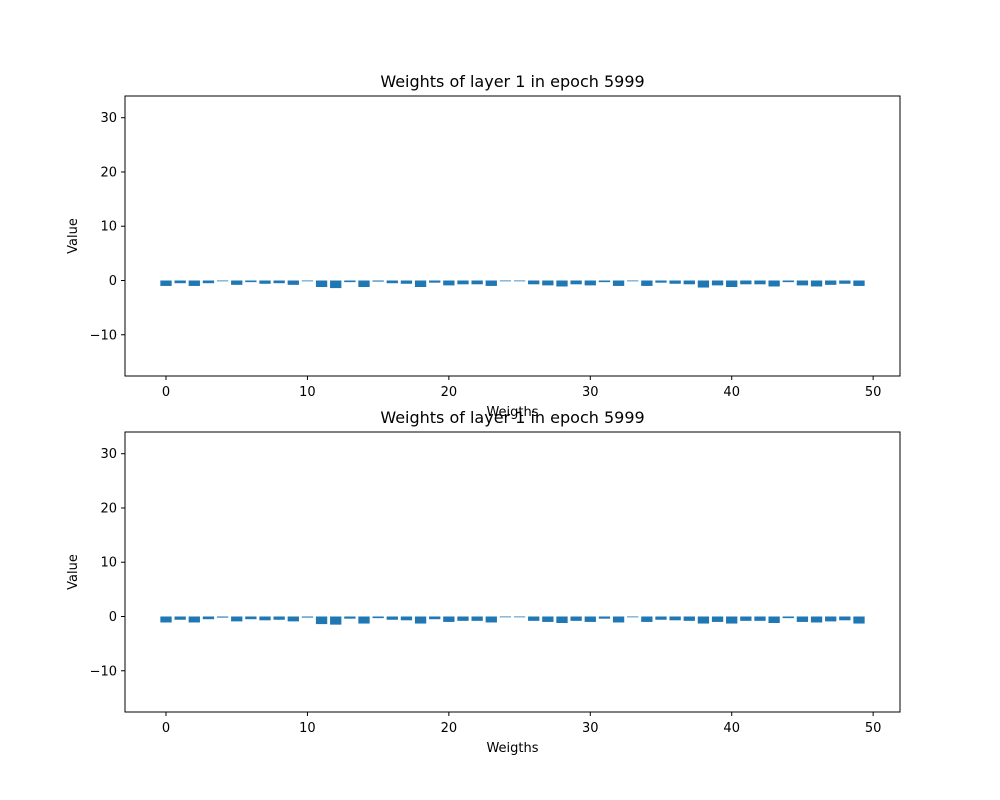 The image size is (1000, 800). Describe the element at coordinates (307, 392) in the screenshot. I see `x-tick-label: 10` at that location.